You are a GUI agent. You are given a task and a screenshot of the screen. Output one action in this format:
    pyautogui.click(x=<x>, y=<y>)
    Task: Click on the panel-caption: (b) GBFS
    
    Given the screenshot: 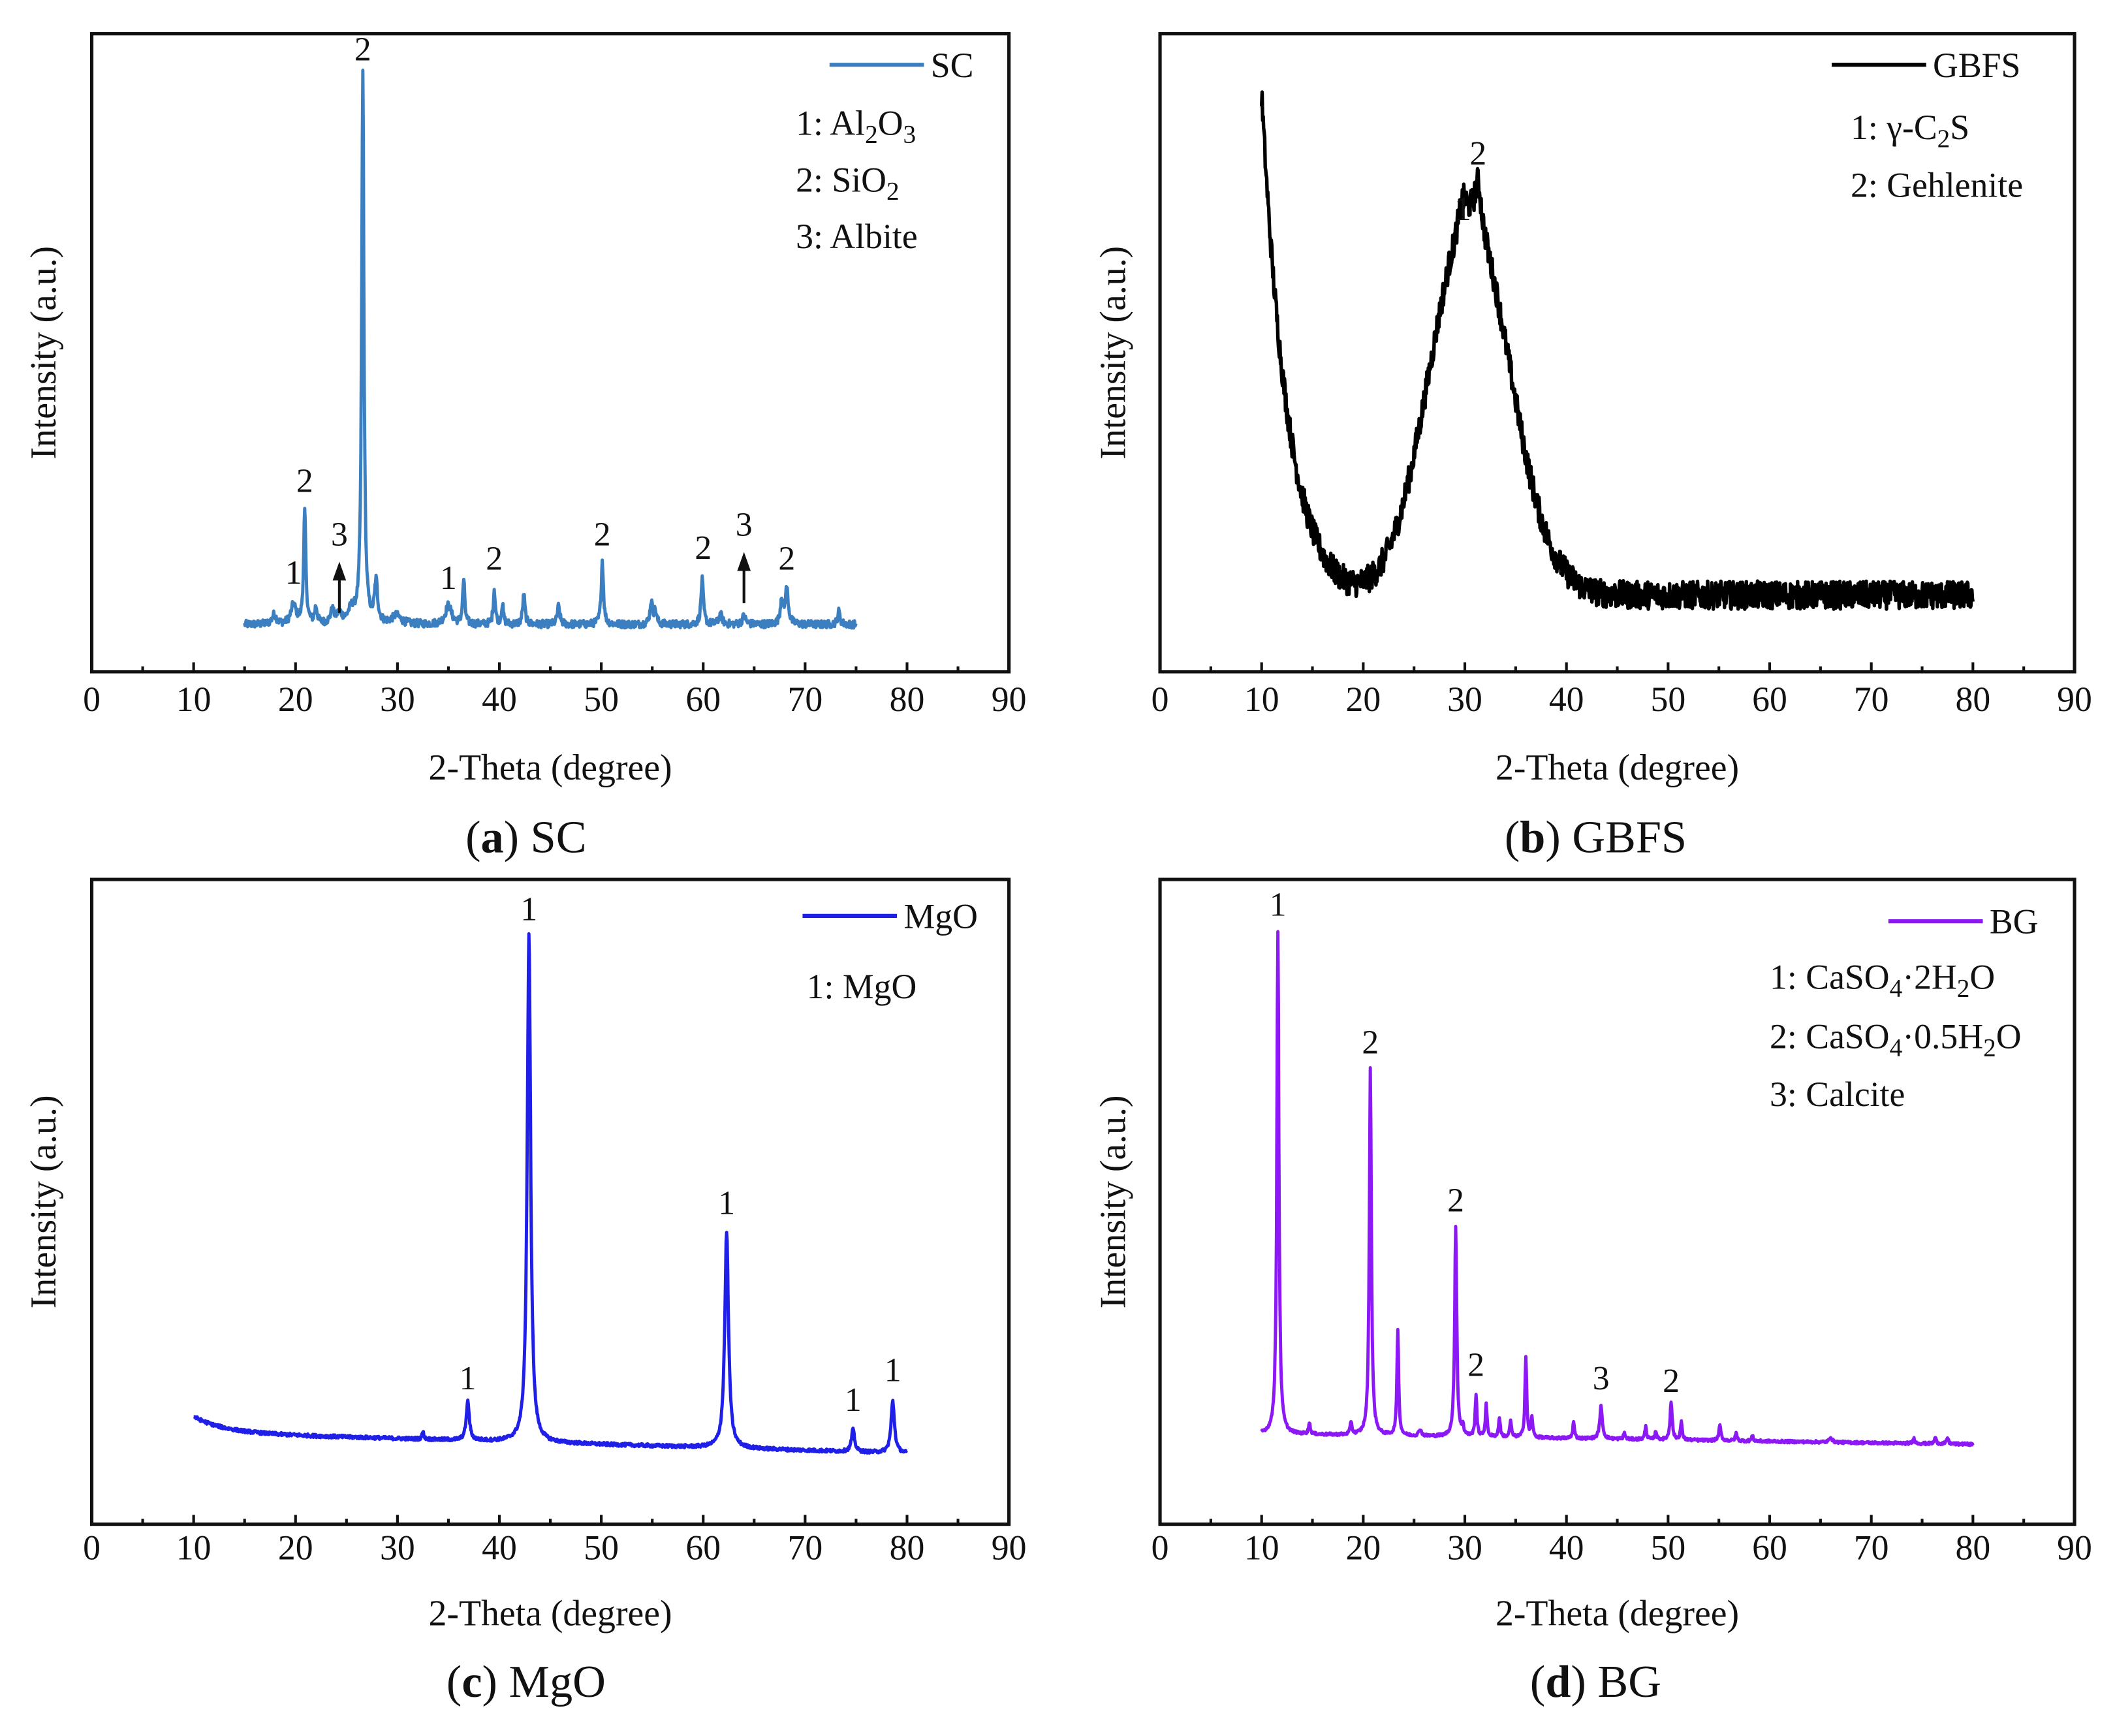 What is the action you would take?
    pyautogui.click(x=1596, y=837)
    